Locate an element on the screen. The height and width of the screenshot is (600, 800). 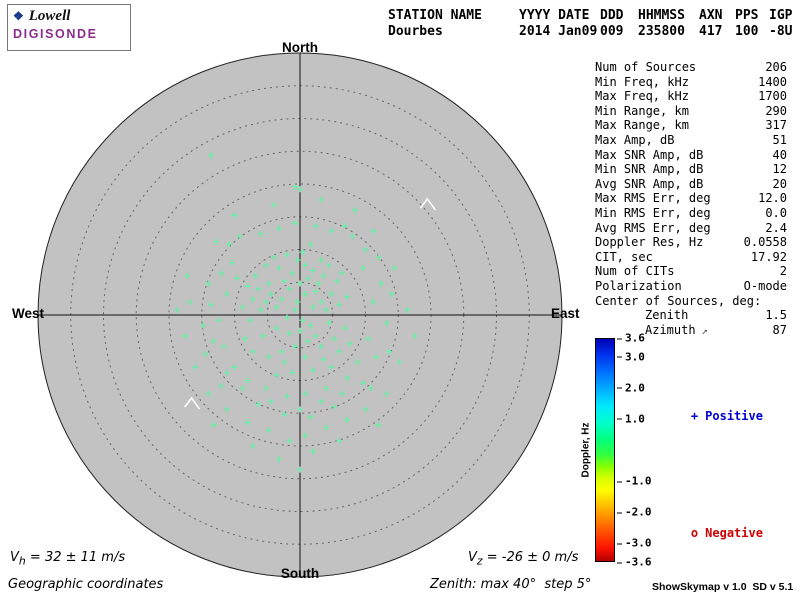
stat-value: 1700 is located at coordinates (772, 96).